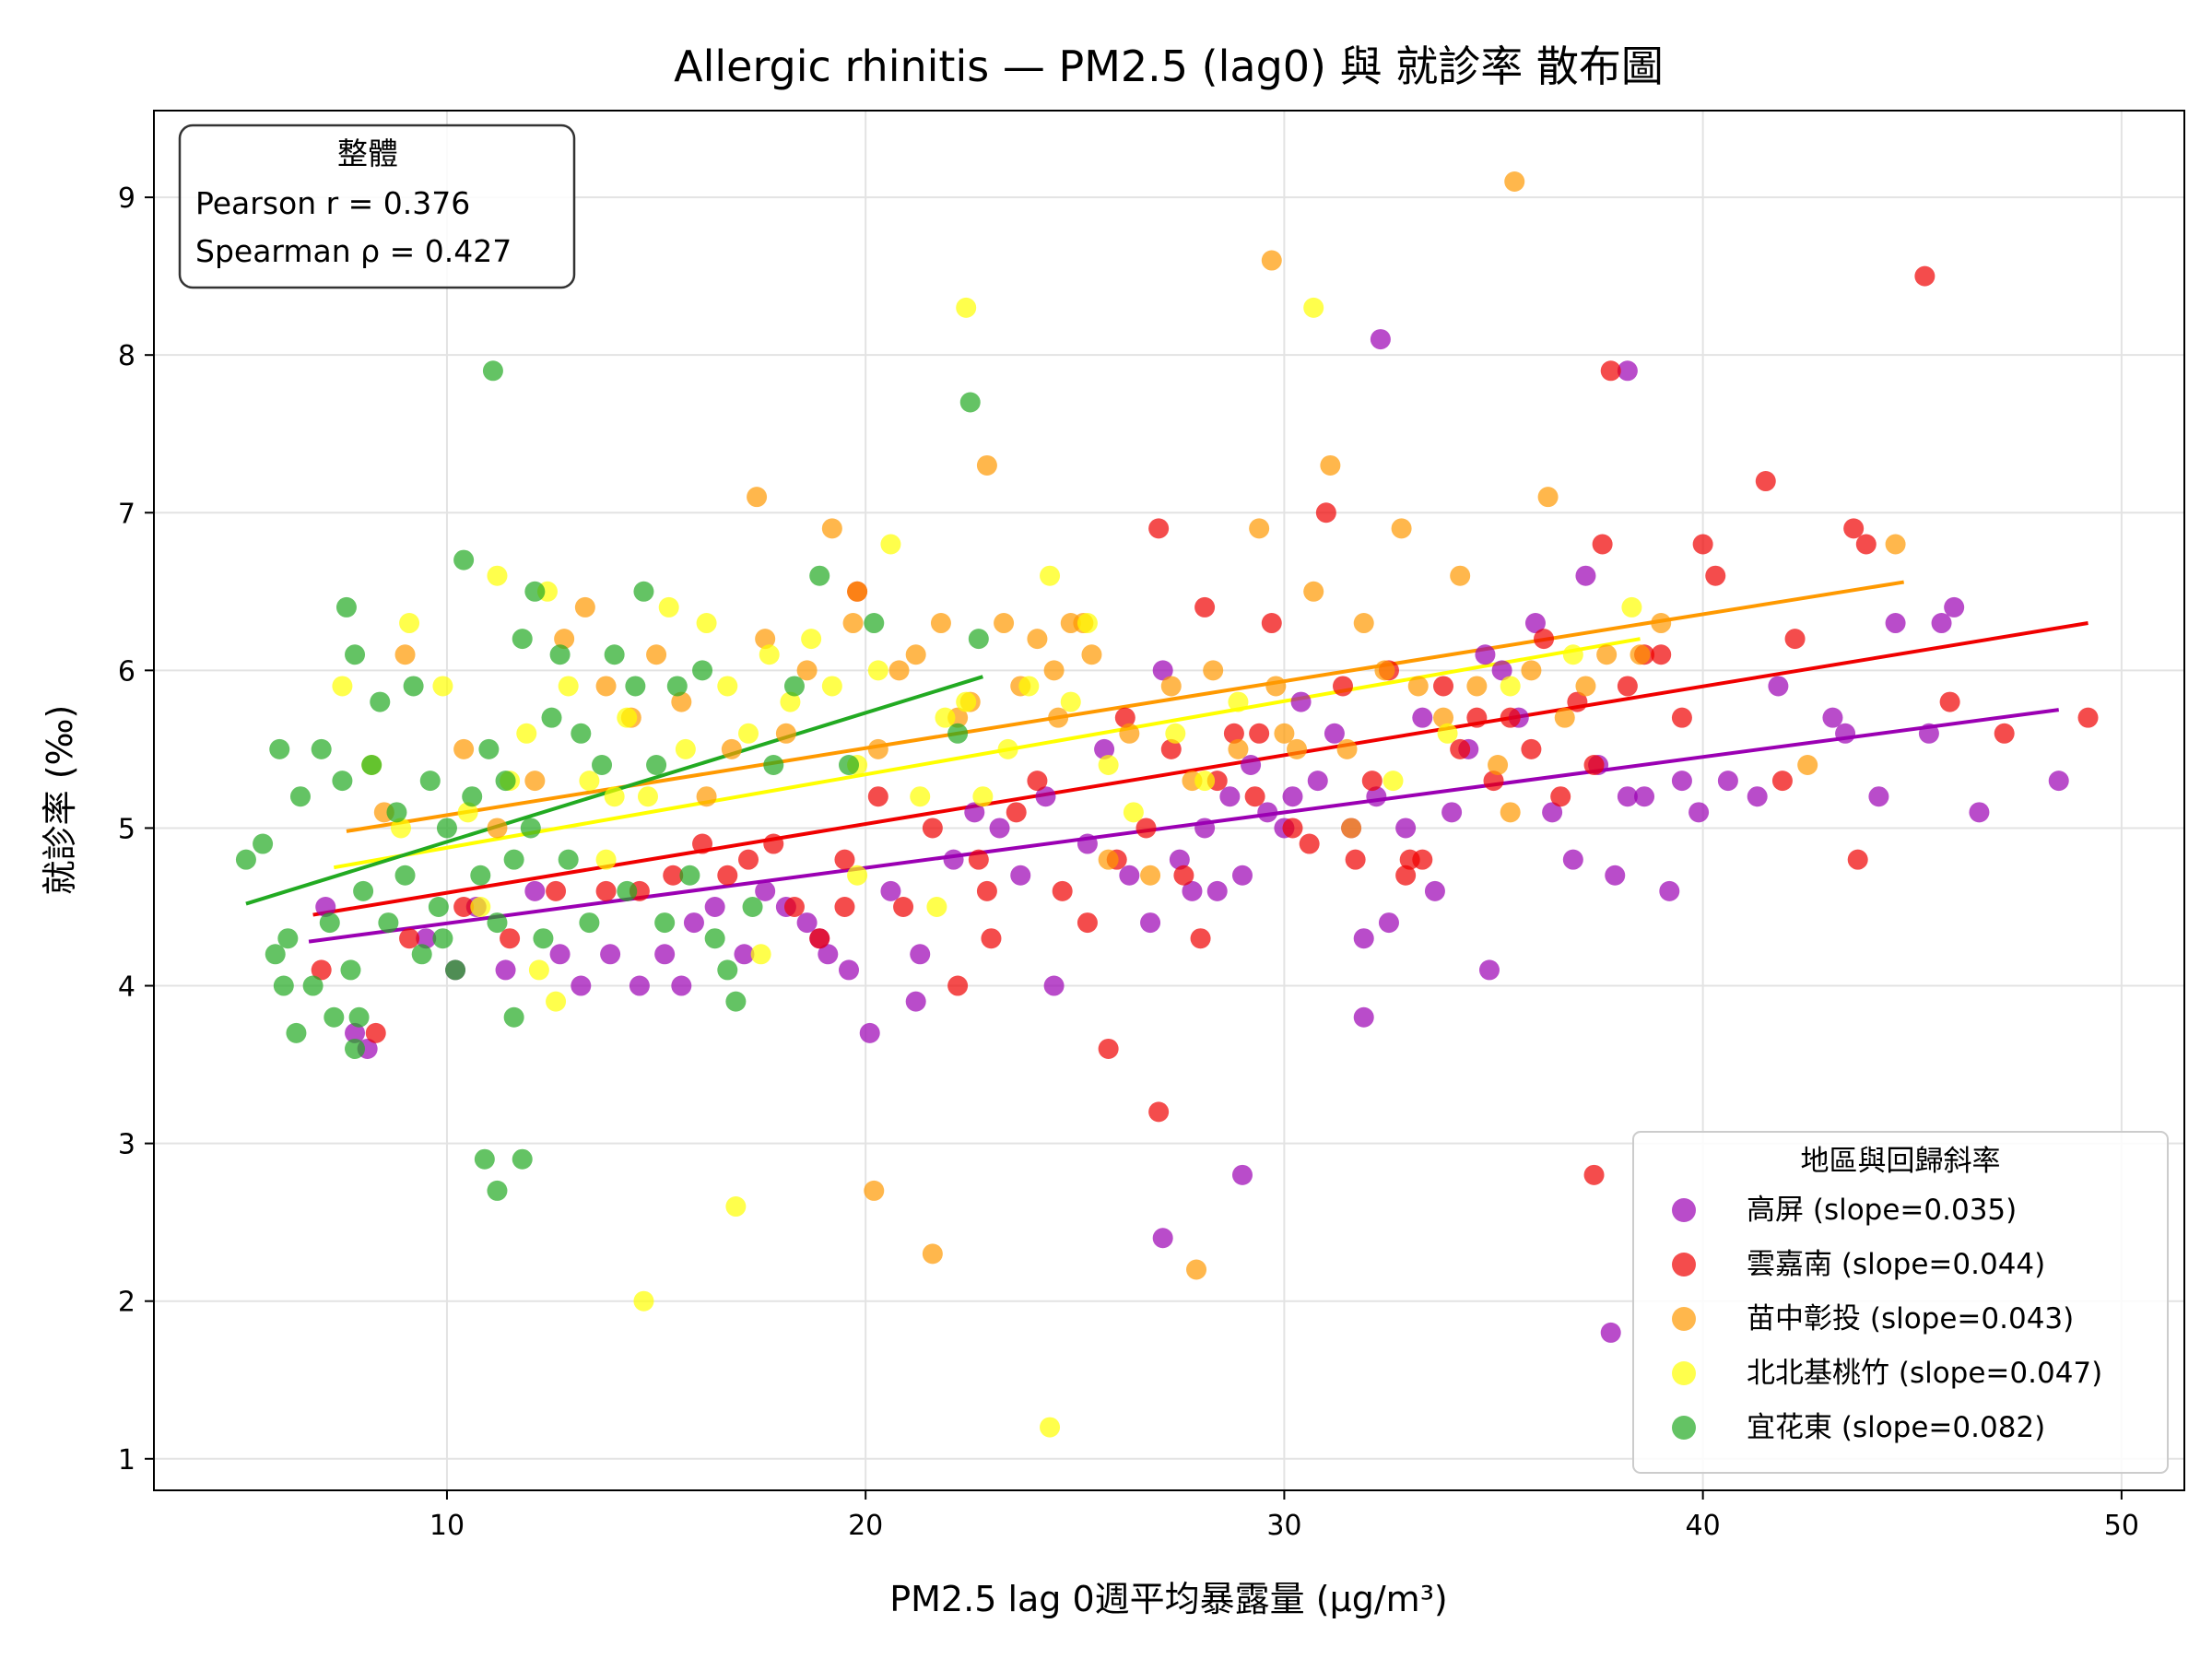 The height and width of the screenshot is (1659, 2212). What do you see at coordinates (126, 987) in the screenshot?
I see `y-tick-label: 4` at bounding box center [126, 987].